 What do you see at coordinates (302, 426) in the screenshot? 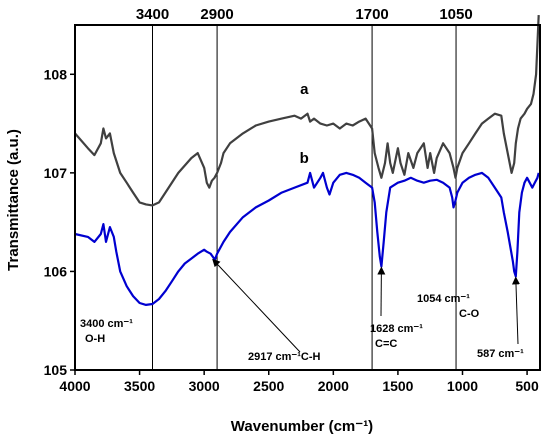
I see `x-axis-title: Wavenumber (cm⁻¹)` at bounding box center [302, 426].